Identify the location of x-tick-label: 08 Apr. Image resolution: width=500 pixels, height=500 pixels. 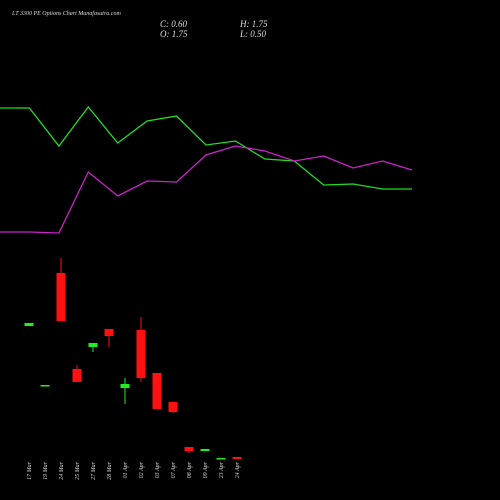
(190, 469).